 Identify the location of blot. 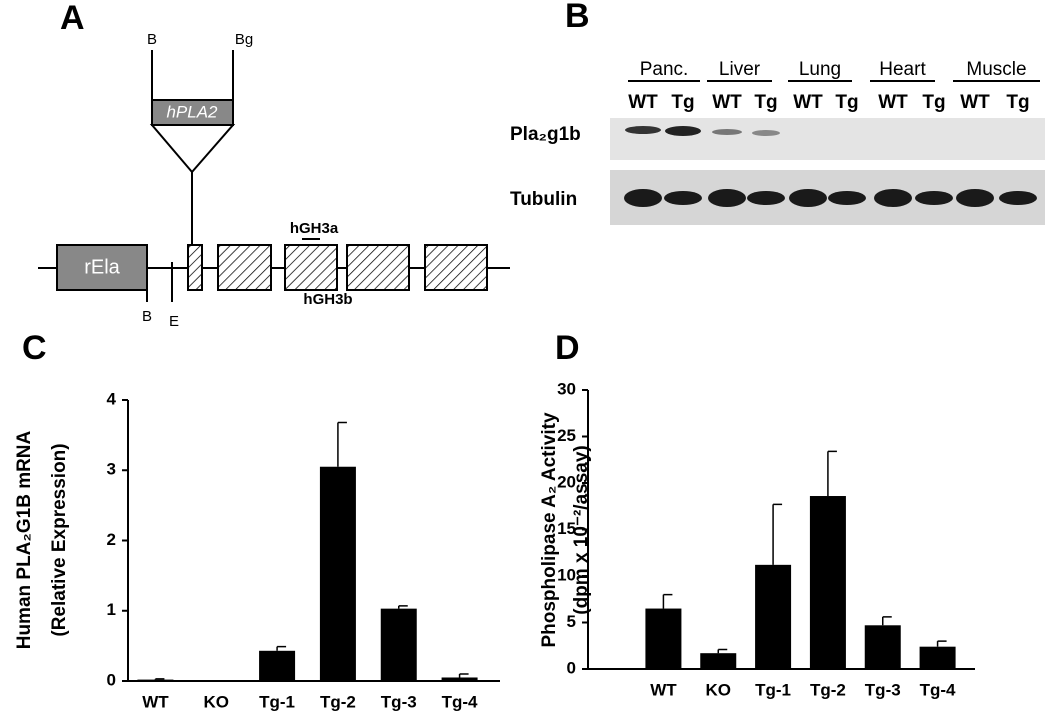
(827, 139).